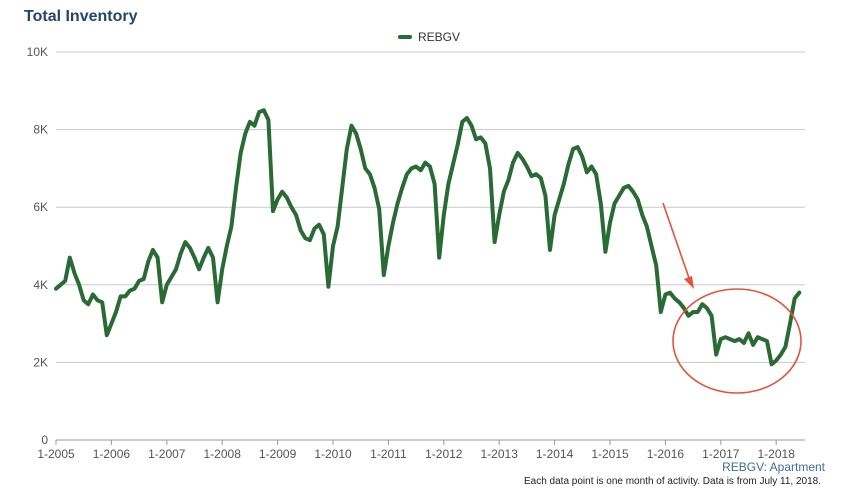  Describe the element at coordinates (333, 454) in the screenshot. I see `x-tick-label-5: 1-2010` at that location.